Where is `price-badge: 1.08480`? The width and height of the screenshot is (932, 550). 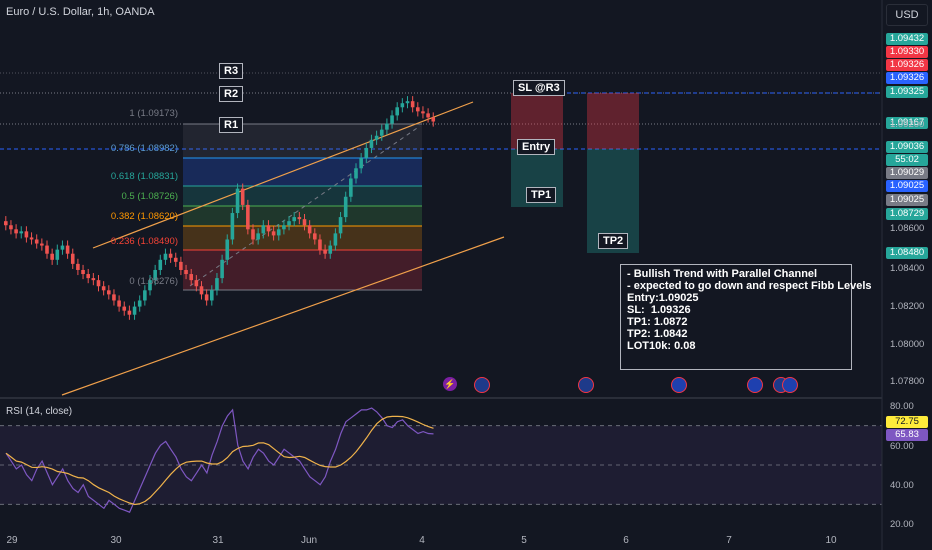 price-badge: 1.08480 is located at coordinates (907, 253).